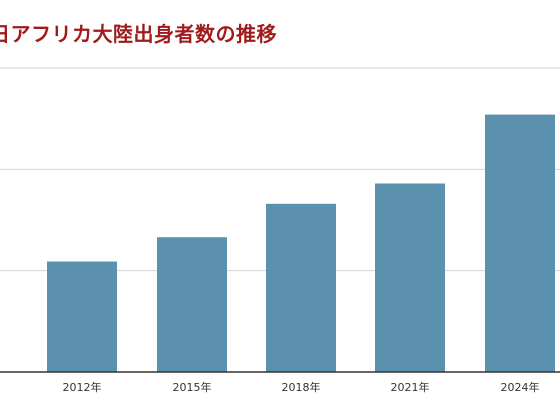  I want to click on x-tick-labels: 2012年 2015年 2018年 2021年 2024年, so click(301, 387).